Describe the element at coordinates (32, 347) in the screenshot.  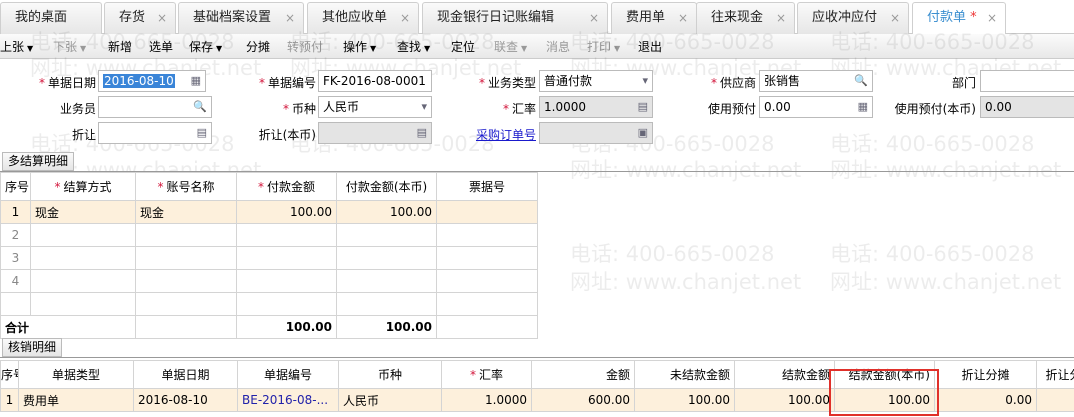
I see `verify-section-tab: 核销明细` at that location.